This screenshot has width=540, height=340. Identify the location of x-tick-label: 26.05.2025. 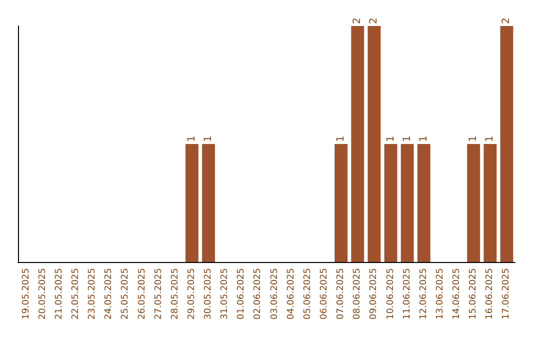
(142, 294).